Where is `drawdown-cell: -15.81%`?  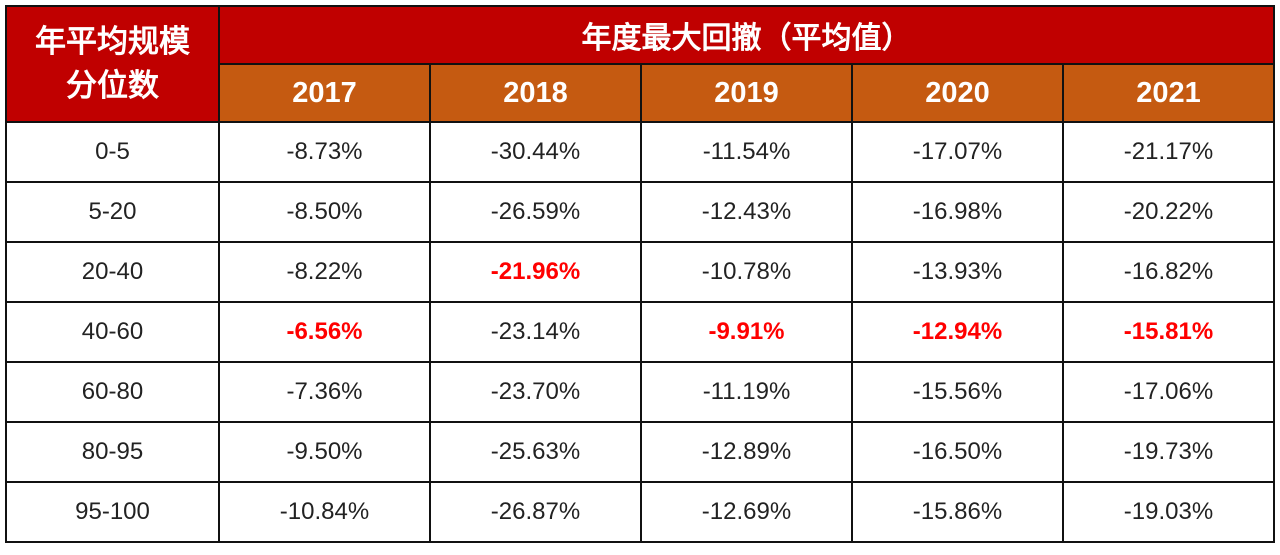
drawdown-cell: -15.81% is located at coordinates (1168, 332).